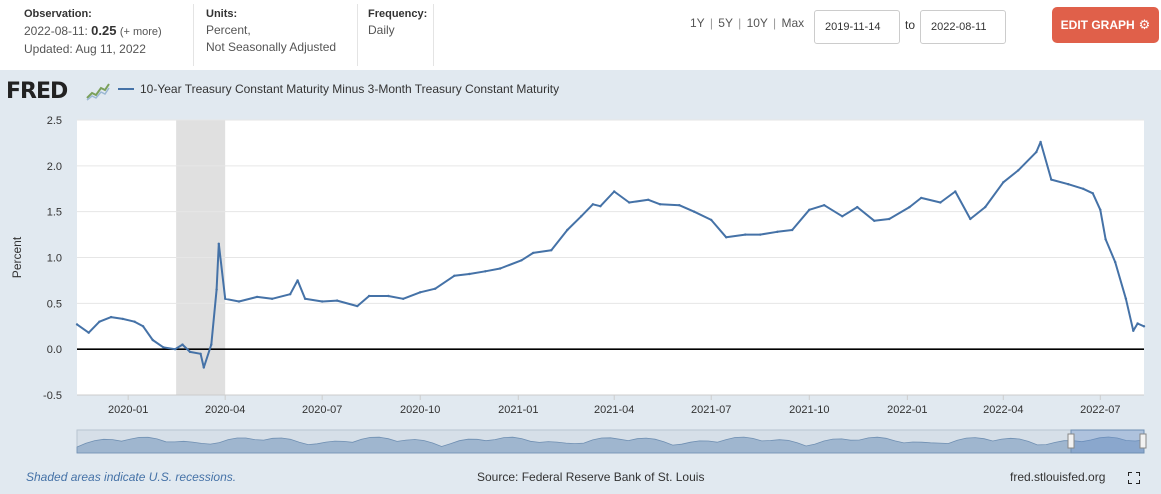 The image size is (1161, 494). I want to click on navigator-handle-right, so click(1143, 441).